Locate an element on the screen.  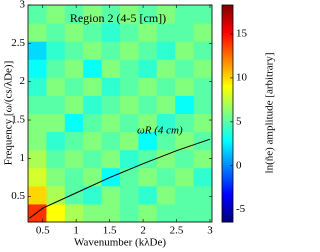
colorbar-tick-label: 15 is located at coordinates (242, 34).